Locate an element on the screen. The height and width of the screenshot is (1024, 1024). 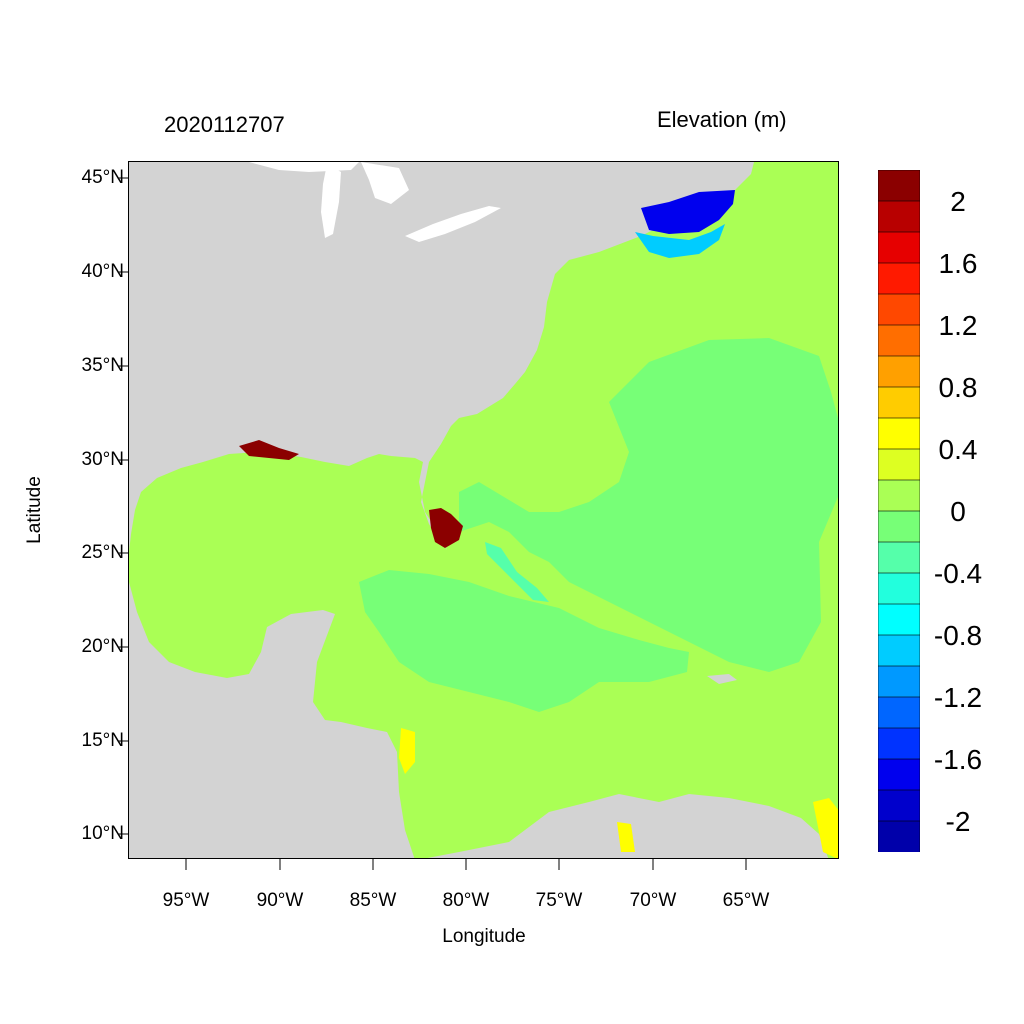
ocean-negative-atlantic is located at coordinates (648, 505).